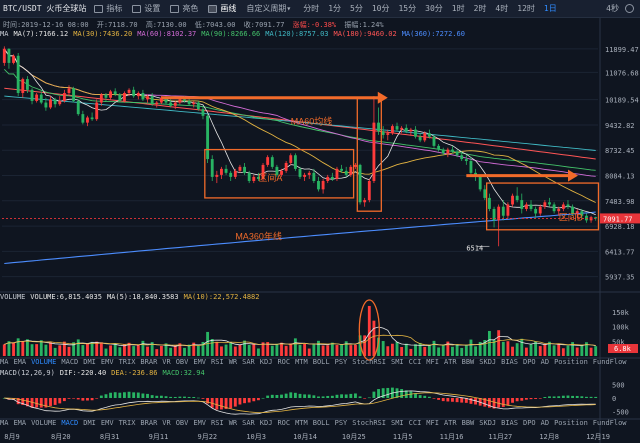  Describe the element at coordinates (4, 362) in the screenshot. I see `indicator-tab: MA` at that location.